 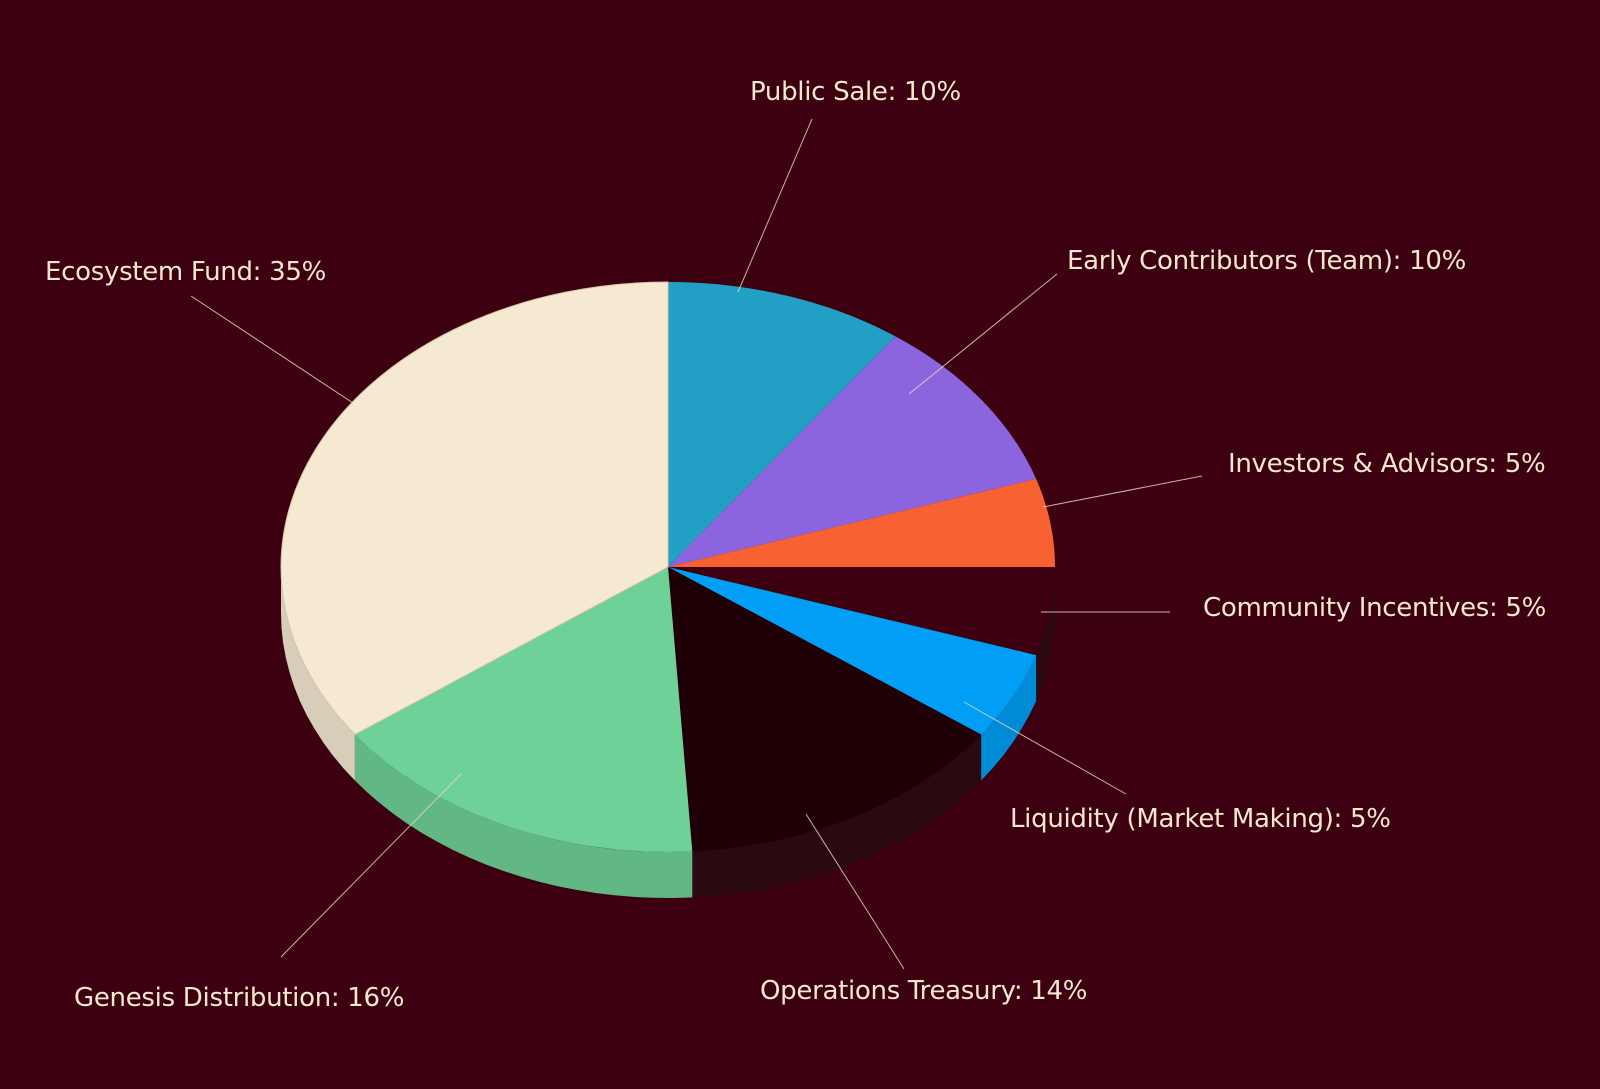 I want to click on pie-slice-ecosystem-fund, so click(x=474, y=508).